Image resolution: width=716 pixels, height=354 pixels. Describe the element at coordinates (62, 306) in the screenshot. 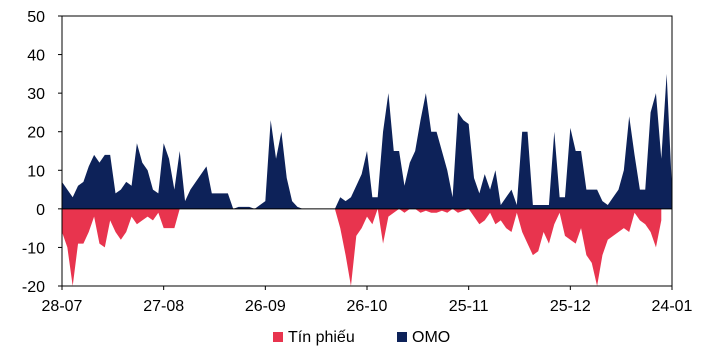

I see `x-tick-label: 28-07` at that location.